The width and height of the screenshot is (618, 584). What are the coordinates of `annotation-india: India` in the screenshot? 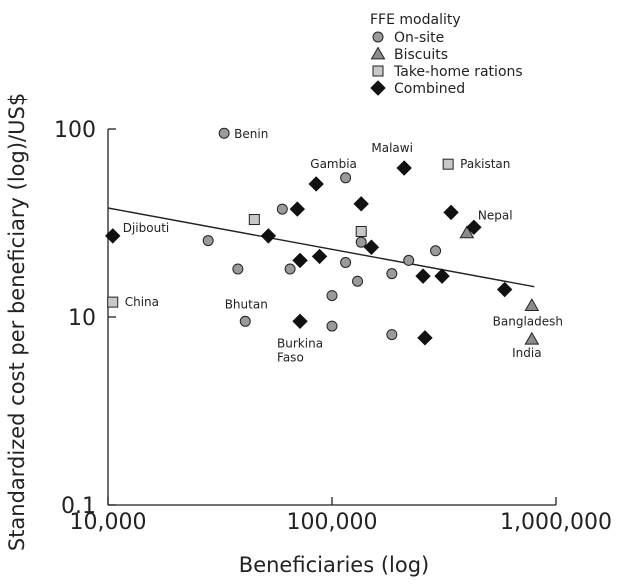 It's located at (526, 353).